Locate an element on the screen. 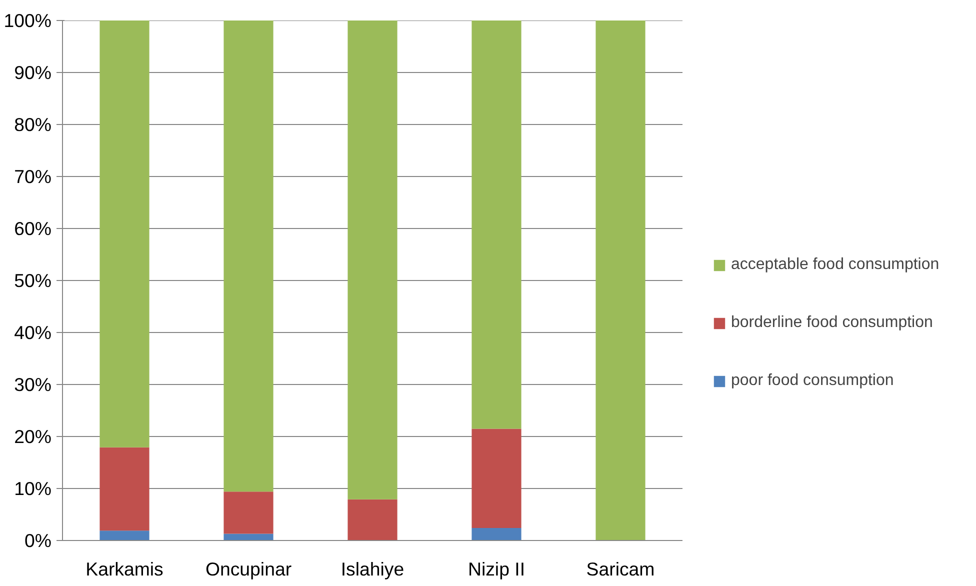 Image resolution: width=976 pixels, height=586 pixels. y-tick-label: 30% is located at coordinates (33, 384).